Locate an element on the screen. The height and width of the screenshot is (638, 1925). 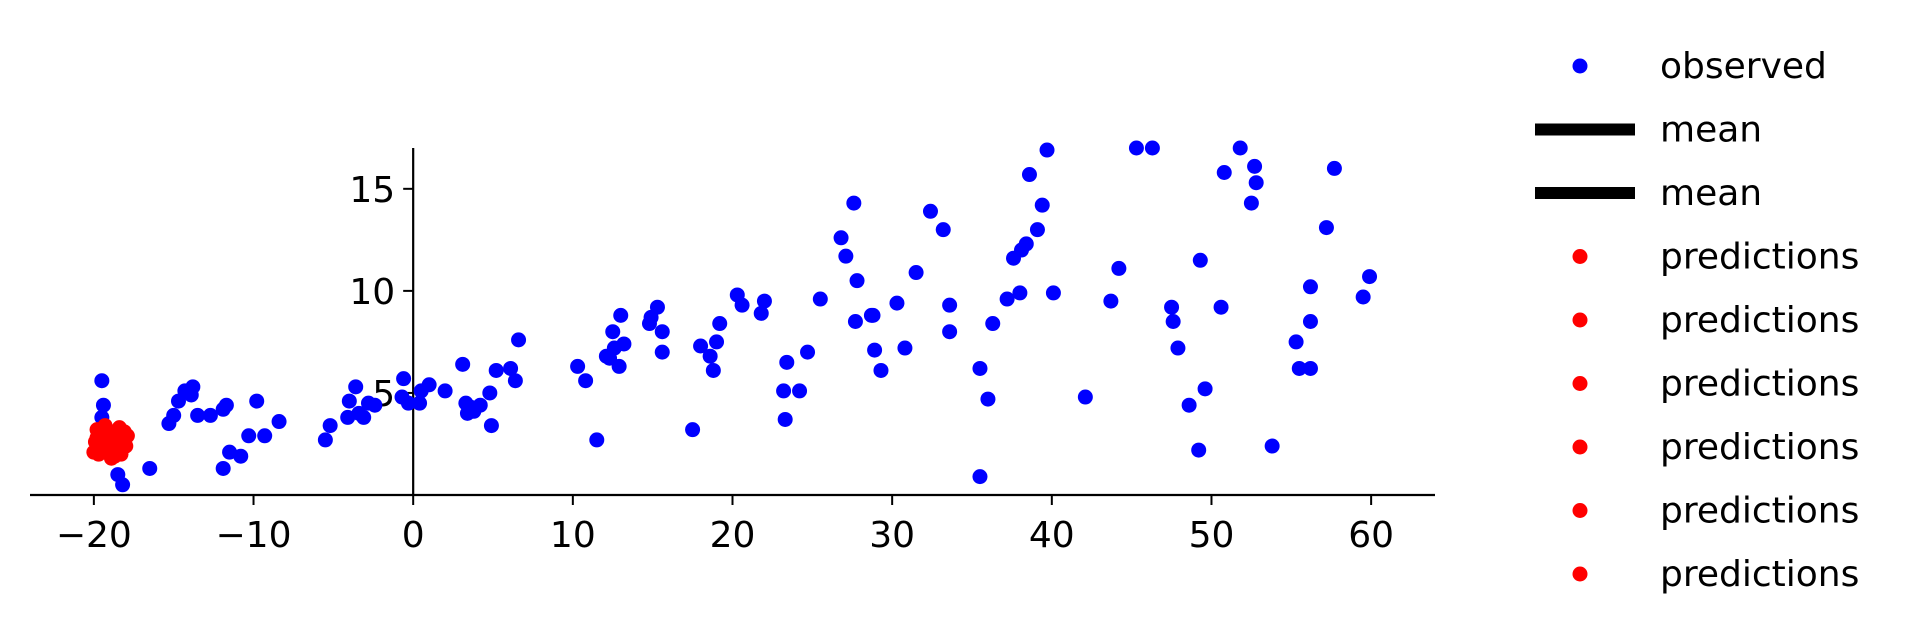
legend-item: observed is located at coordinates (1699, 66).